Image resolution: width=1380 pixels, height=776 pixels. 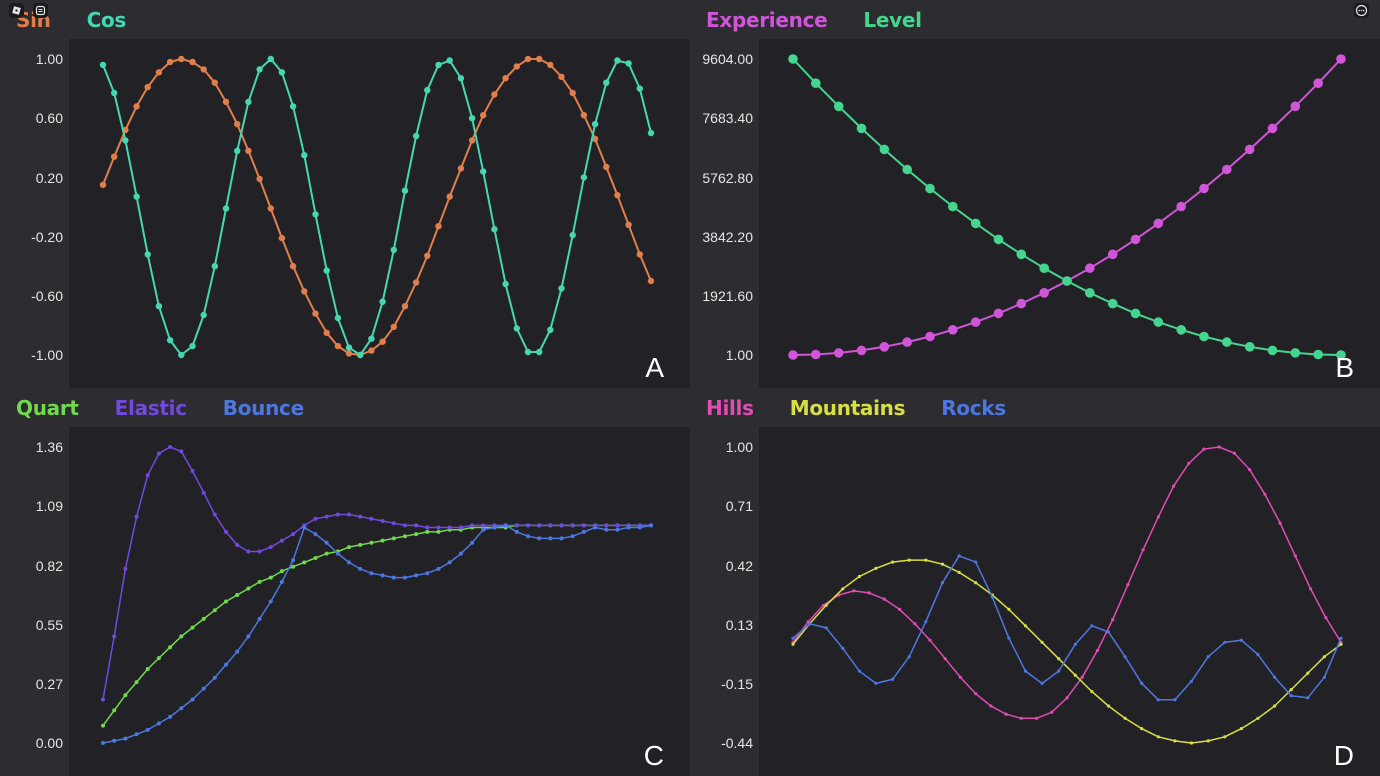 I want to click on roblox-menu-icon, so click(x=16, y=10).